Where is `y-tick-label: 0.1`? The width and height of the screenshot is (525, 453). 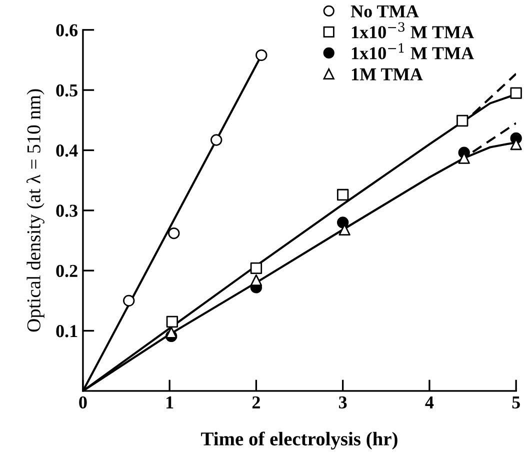
y-tick-label: 0.1 is located at coordinates (67, 331).